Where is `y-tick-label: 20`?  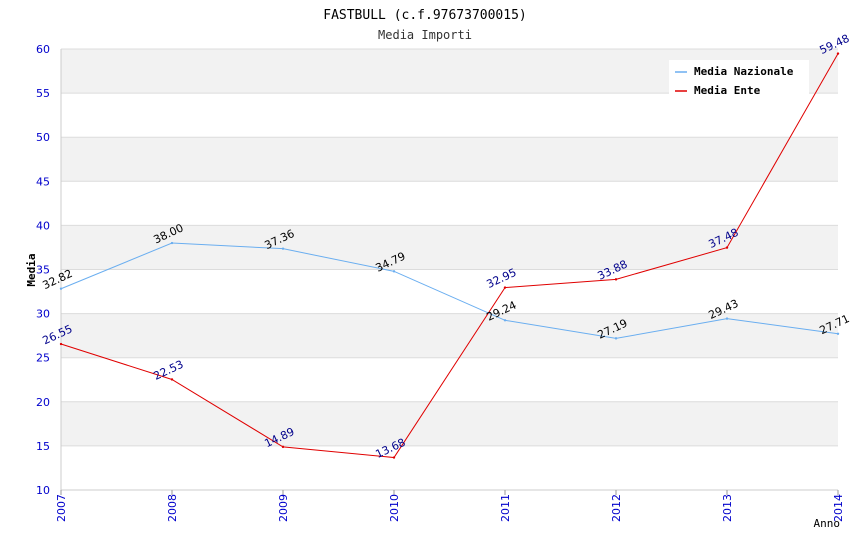
y-tick-label: 20 is located at coordinates (43, 402).